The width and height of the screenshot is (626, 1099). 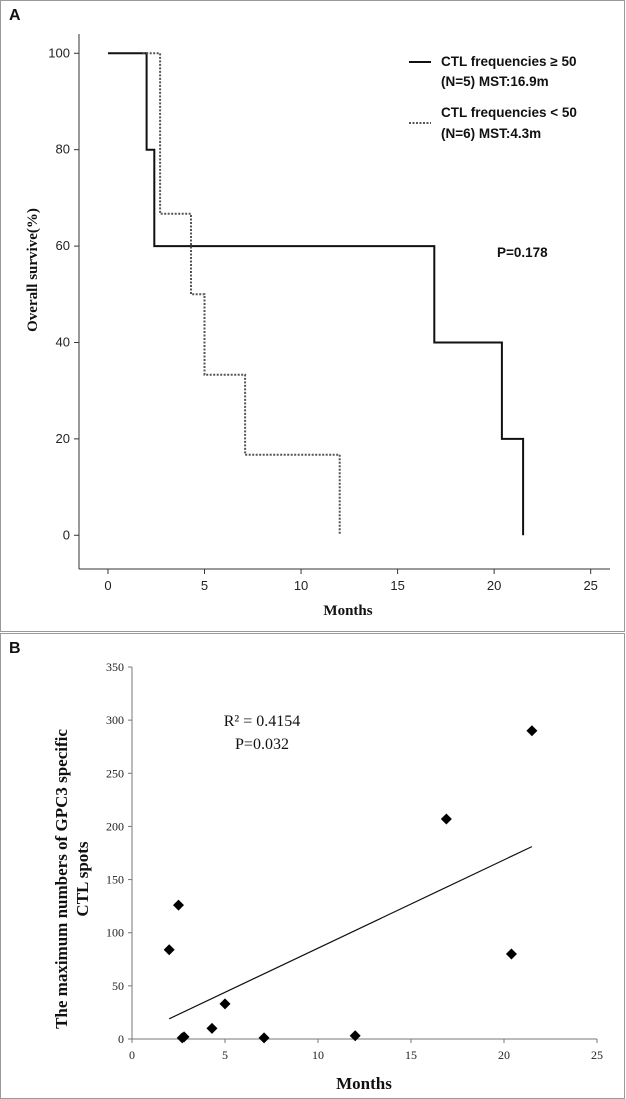 I want to click on y-tick-label: 200, so click(x=115, y=826).